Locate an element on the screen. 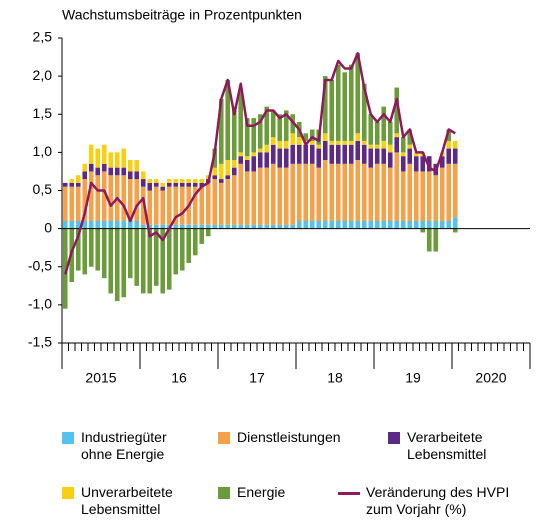 This screenshot has height=526, width=545. legend-label: Veränderung des HVPI zum Vorjahr (%) is located at coordinates (438, 500).